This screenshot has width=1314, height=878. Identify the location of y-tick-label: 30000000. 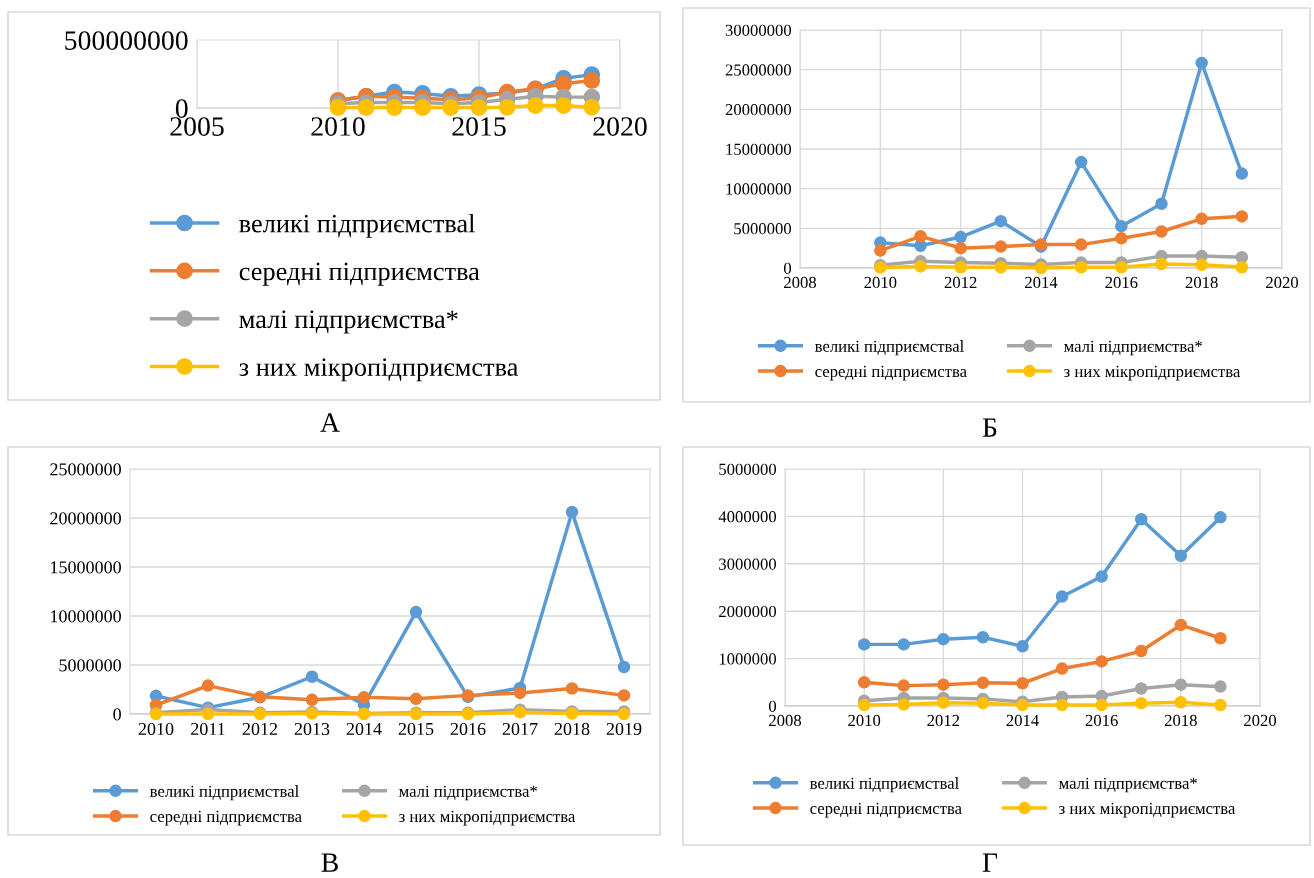
(758, 30).